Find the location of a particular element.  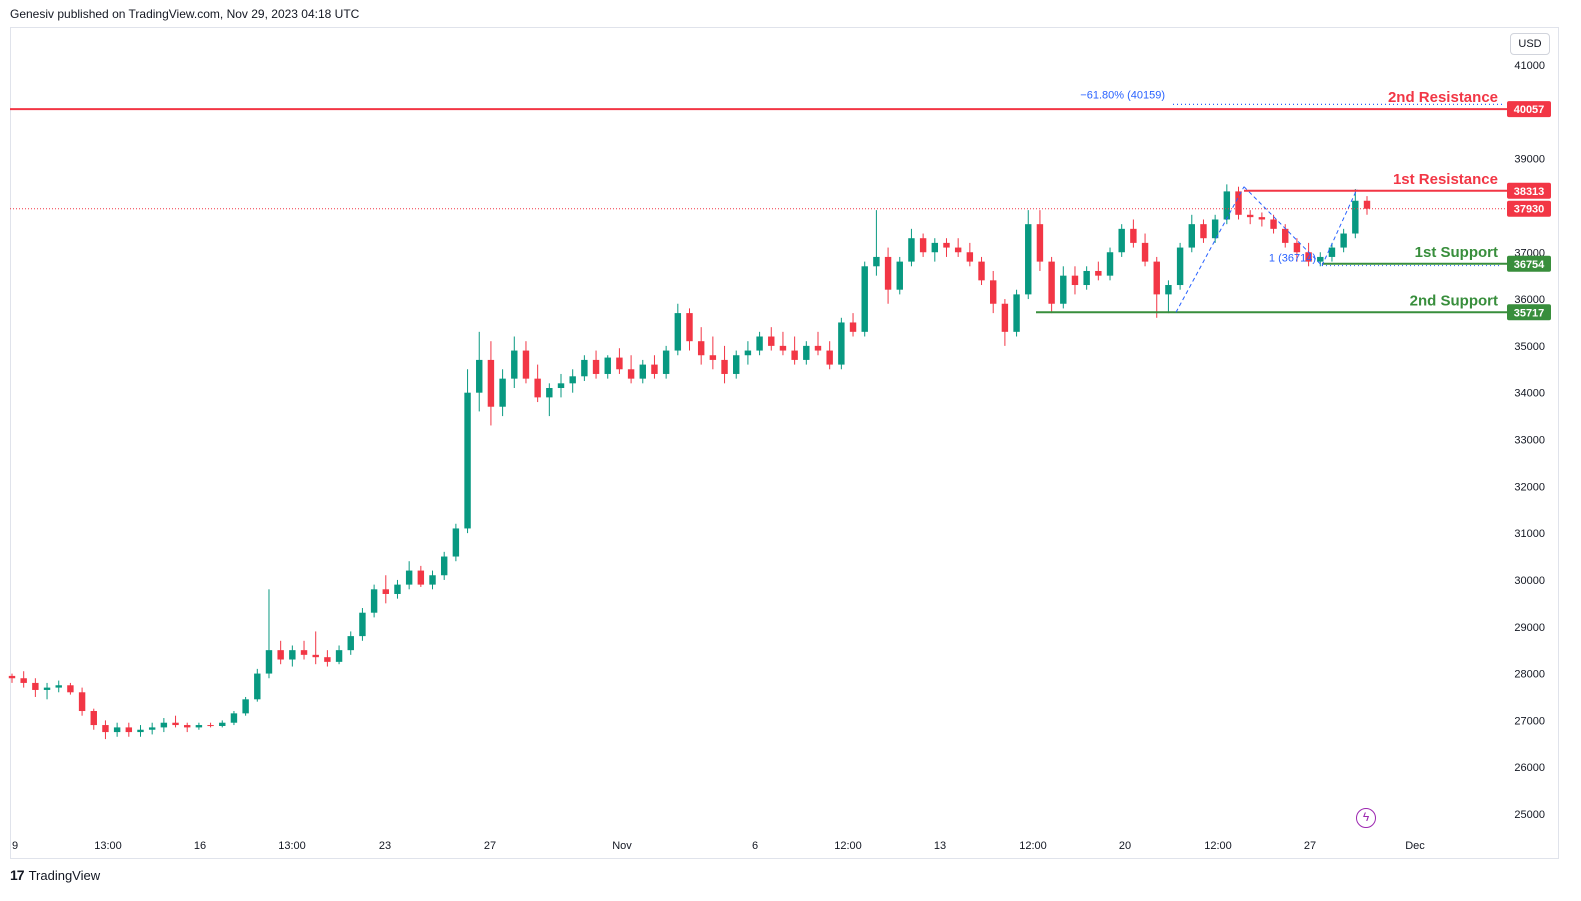

price-tag-label: 38313 is located at coordinates (1529, 192).